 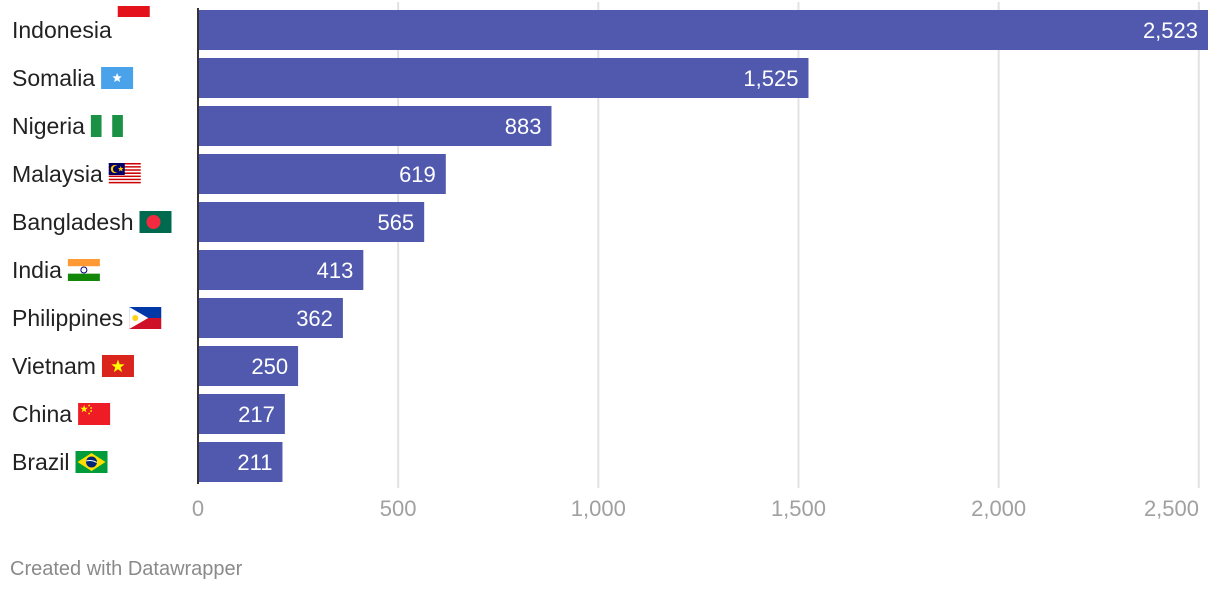 I want to click on value-label: 1,525, so click(x=770, y=78).